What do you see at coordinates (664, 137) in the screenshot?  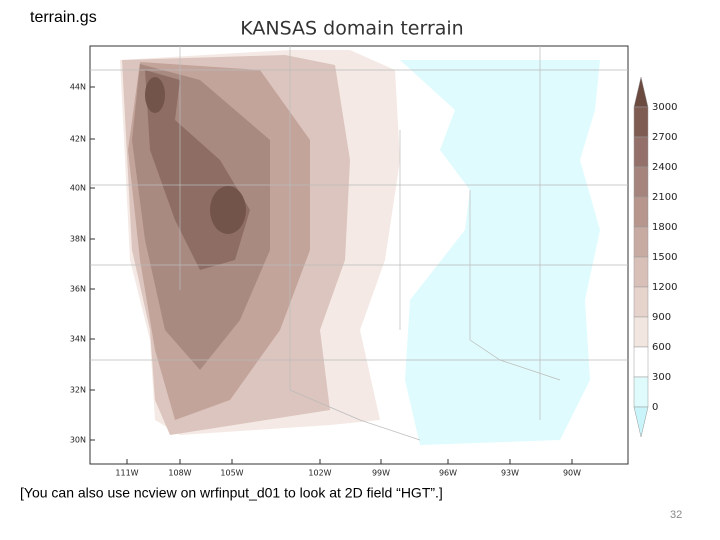 I see `colorbar-label: 2700` at bounding box center [664, 137].